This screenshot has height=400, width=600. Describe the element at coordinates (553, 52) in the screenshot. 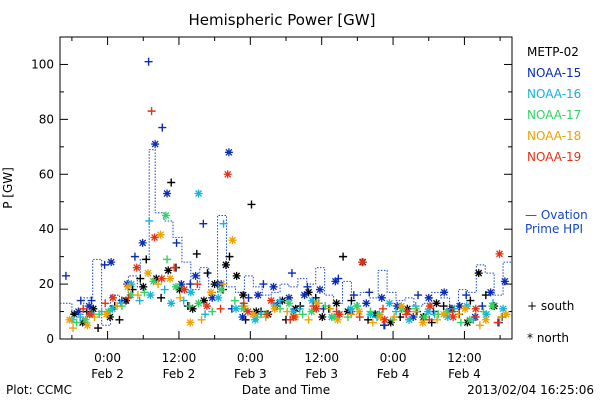

I see `legend-series-name: METP-02` at that location.